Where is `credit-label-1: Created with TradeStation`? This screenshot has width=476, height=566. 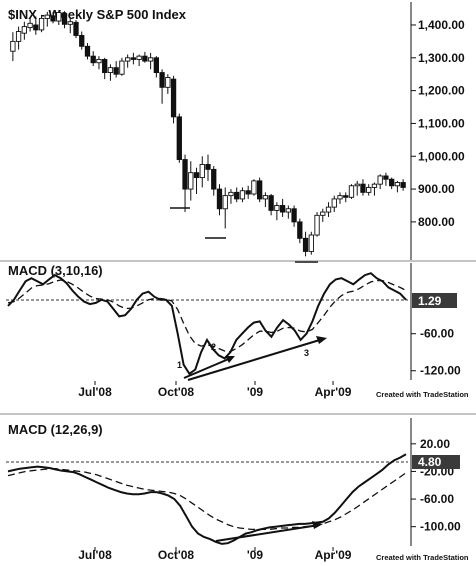 credit-label-1: Created with TradeStation is located at coordinates (422, 394).